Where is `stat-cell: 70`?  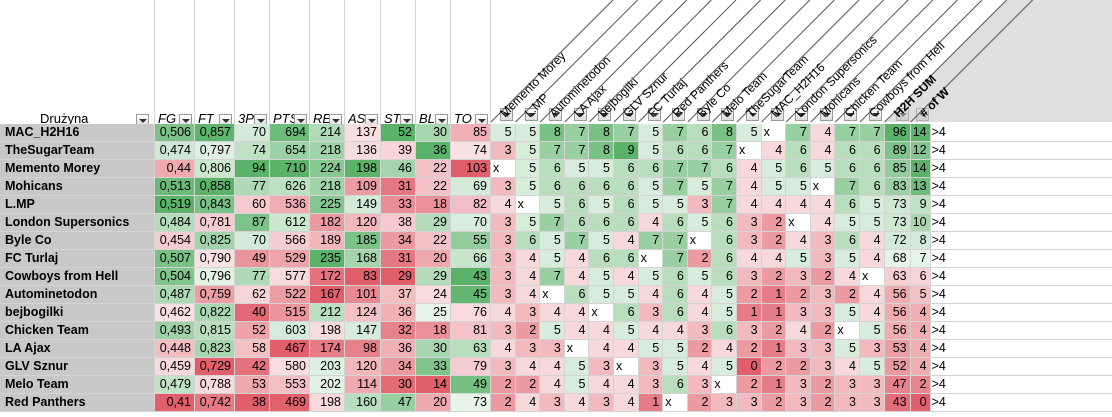 stat-cell: 70 is located at coordinates (252, 133).